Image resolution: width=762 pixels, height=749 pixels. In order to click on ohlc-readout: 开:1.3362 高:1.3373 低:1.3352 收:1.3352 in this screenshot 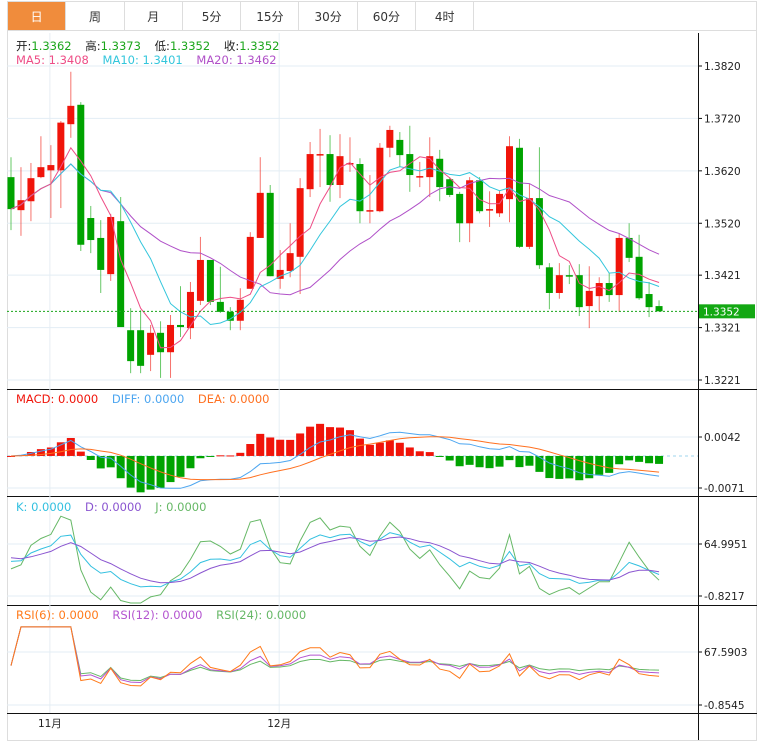, I will do `click(152, 46)`.